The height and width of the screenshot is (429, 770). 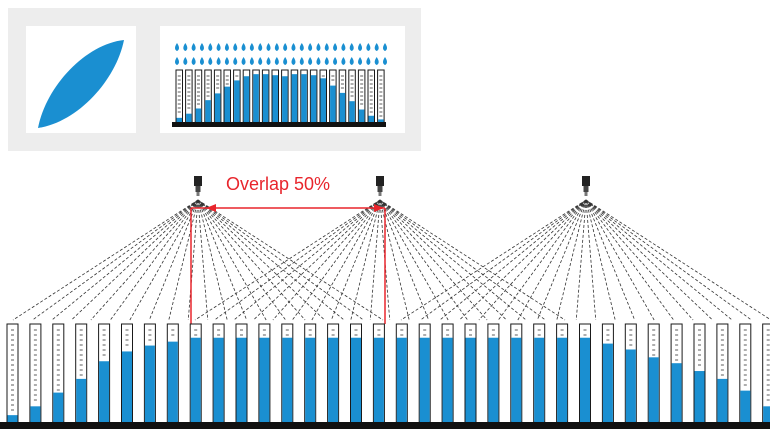 I want to click on top-ground-bar, so click(x=279, y=124).